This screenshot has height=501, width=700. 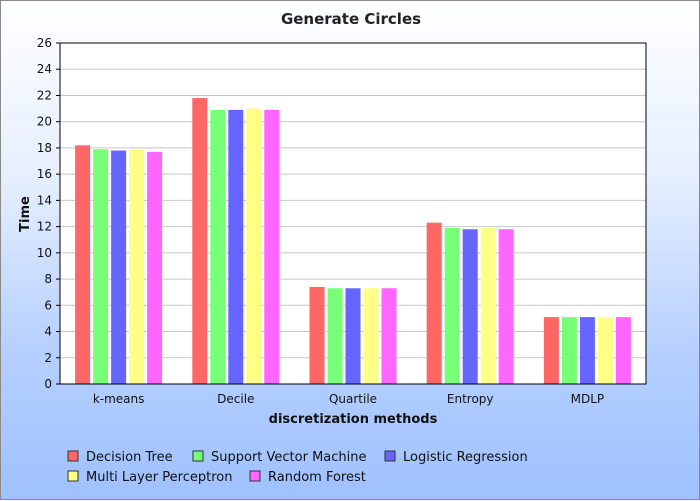 What do you see at coordinates (218, 246) in the screenshot?
I see `bar-decile-support-vector-machine` at bounding box center [218, 246].